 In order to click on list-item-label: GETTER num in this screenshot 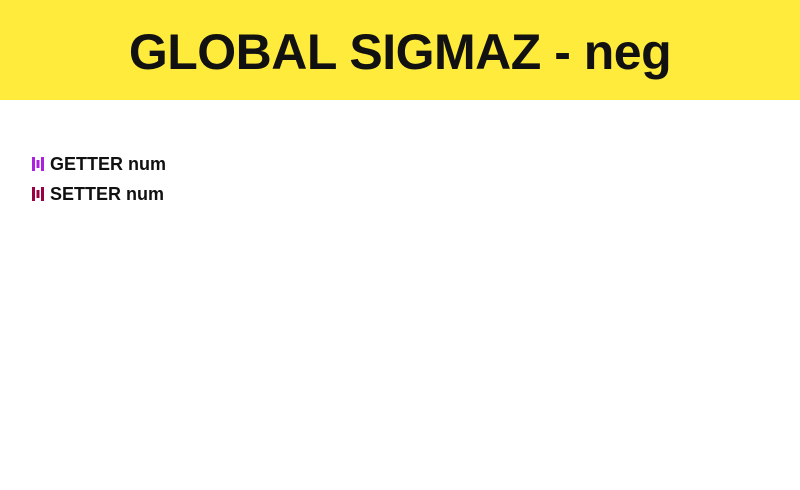, I will do `click(108, 163)`.